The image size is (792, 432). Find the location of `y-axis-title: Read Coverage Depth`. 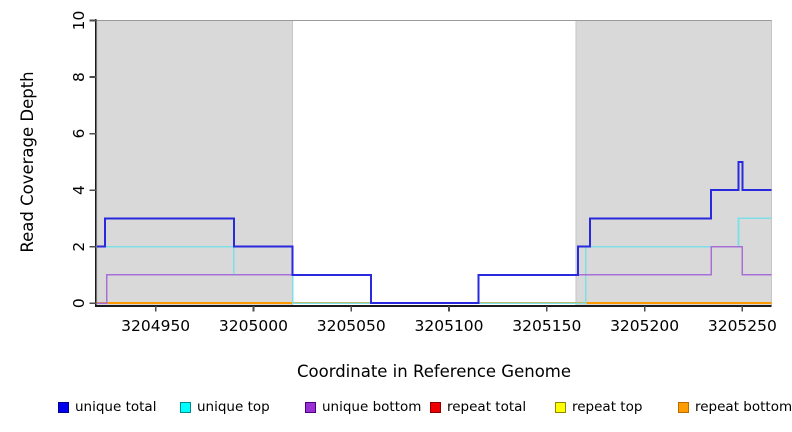

y-axis-title: Read Coverage Depth is located at coordinates (27, 161).